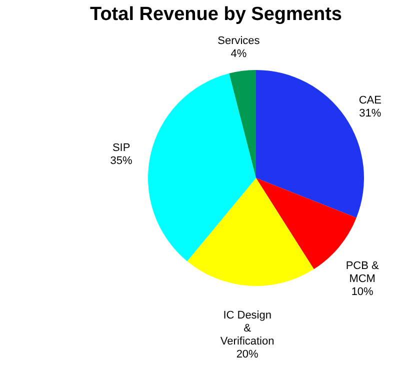  I want to click on slice-label: CAE, so click(370, 100).